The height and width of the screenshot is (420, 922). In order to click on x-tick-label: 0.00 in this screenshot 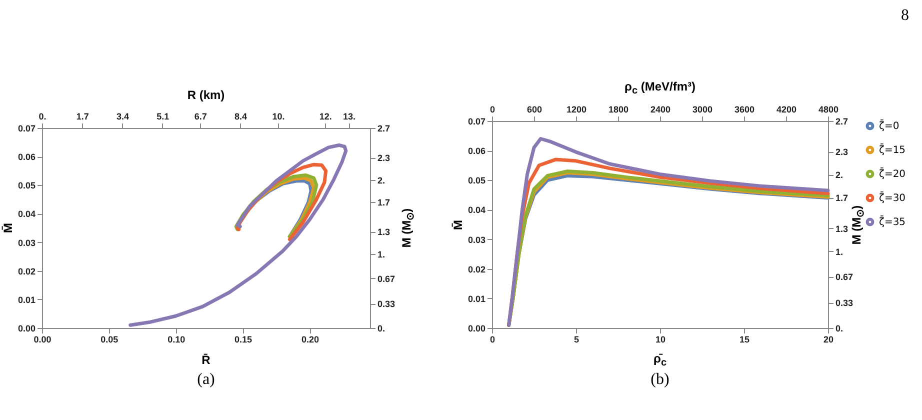, I will do `click(43, 339)`.